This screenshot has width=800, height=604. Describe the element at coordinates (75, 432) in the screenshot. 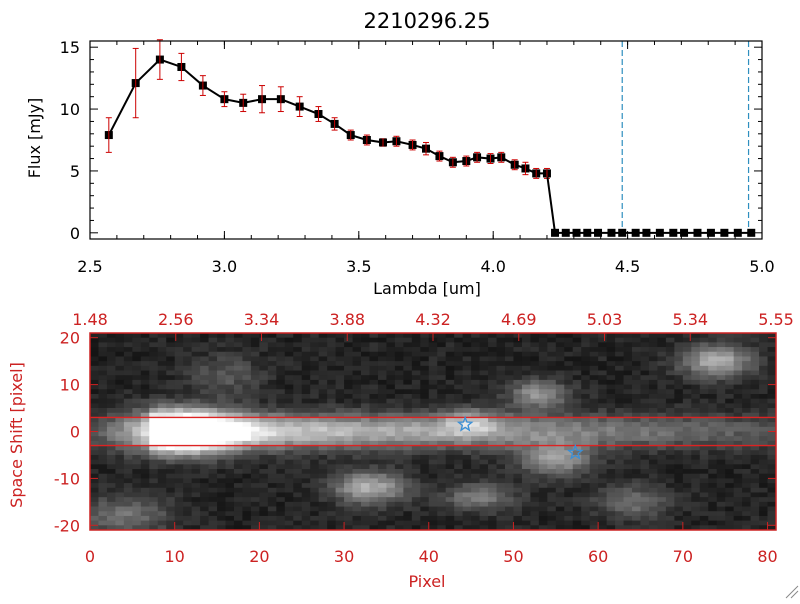

I see `y-tick-label: 0` at that location.